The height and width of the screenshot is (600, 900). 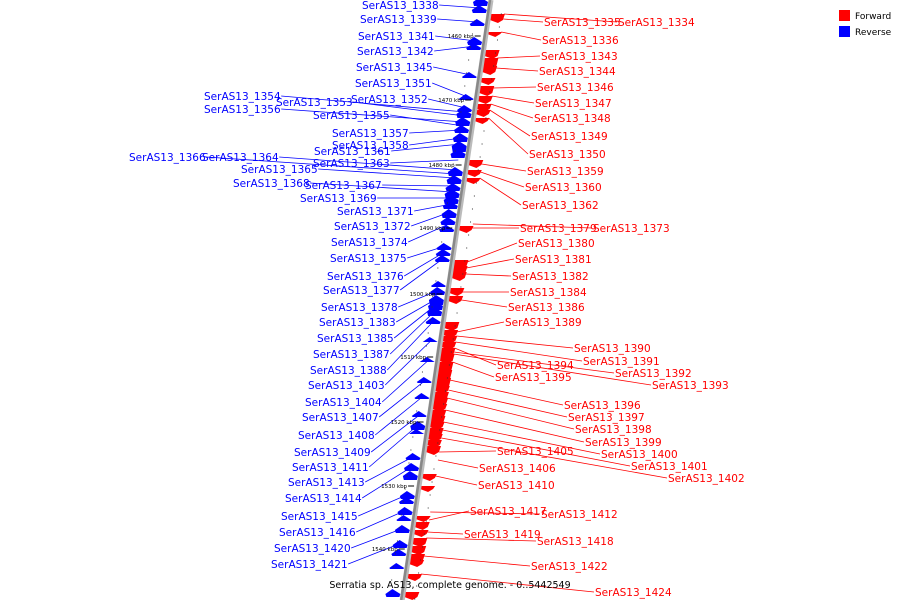 I want to click on tick-label: 1540 kbp, so click(x=385, y=550).